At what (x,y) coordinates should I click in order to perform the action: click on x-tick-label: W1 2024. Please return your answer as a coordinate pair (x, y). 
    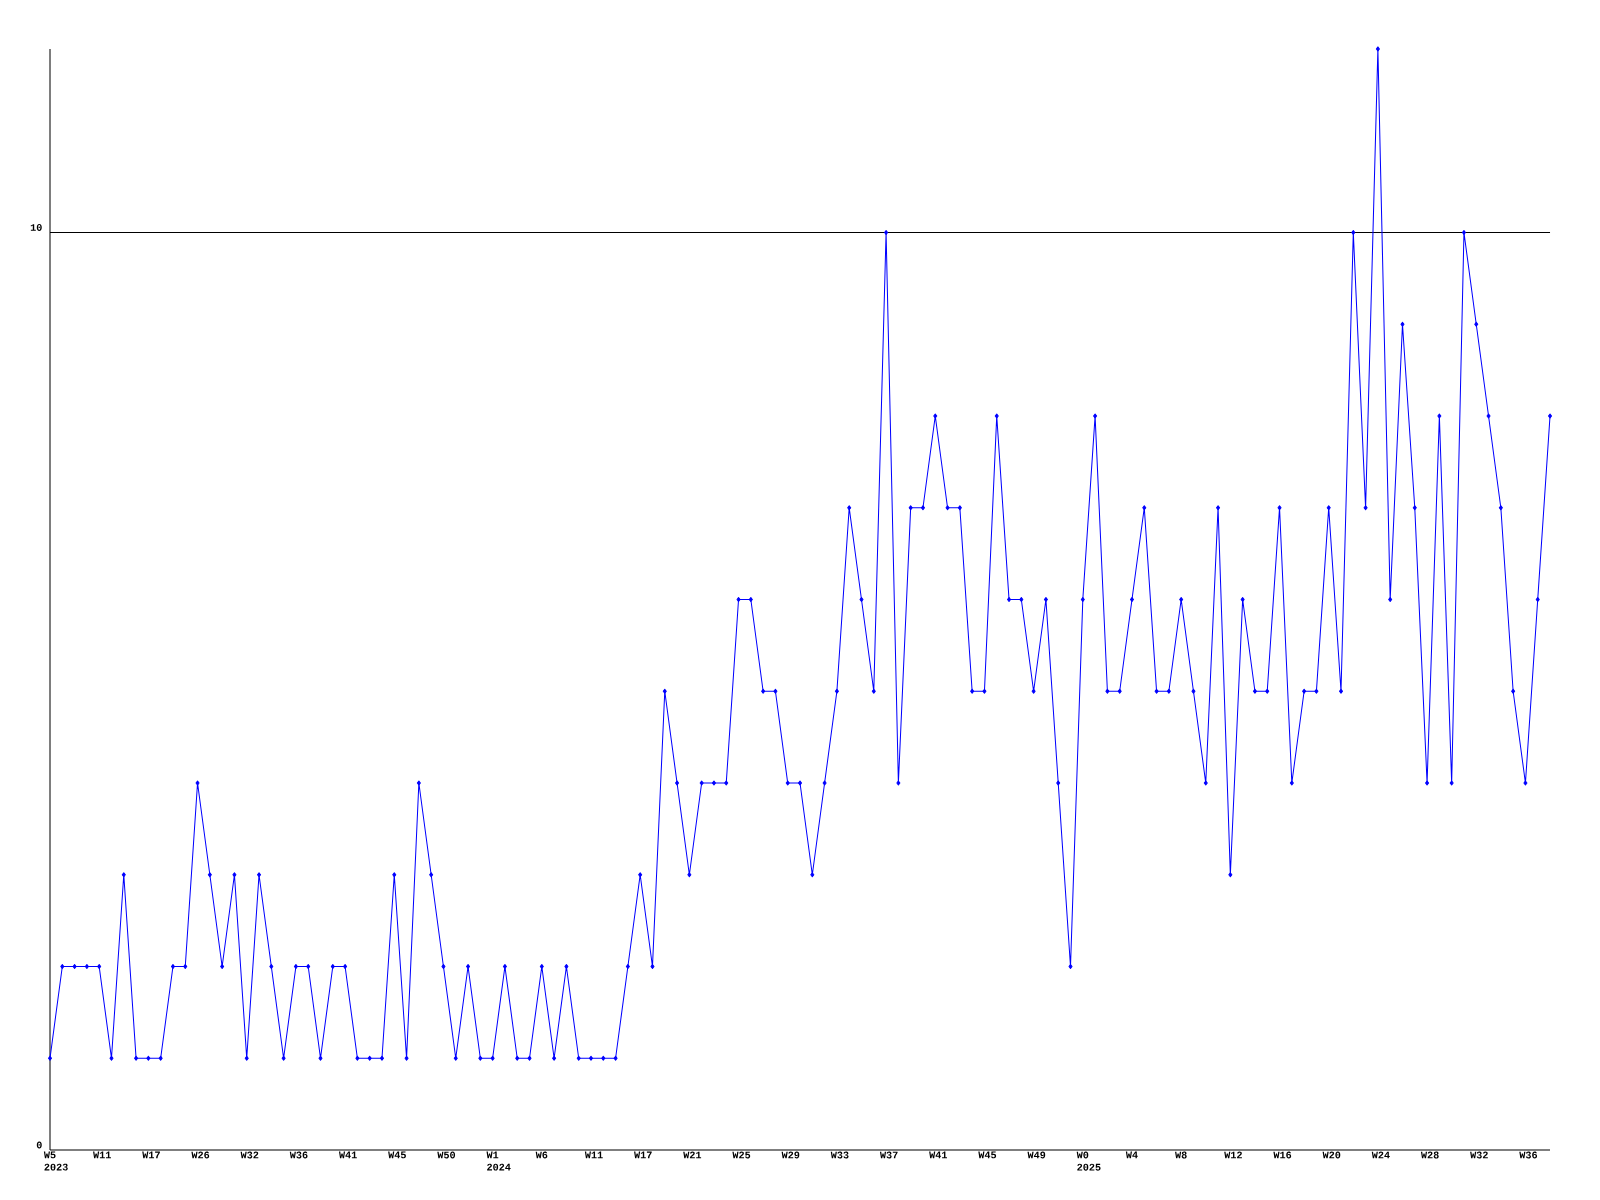
    Looking at the image, I should click on (498, 1161).